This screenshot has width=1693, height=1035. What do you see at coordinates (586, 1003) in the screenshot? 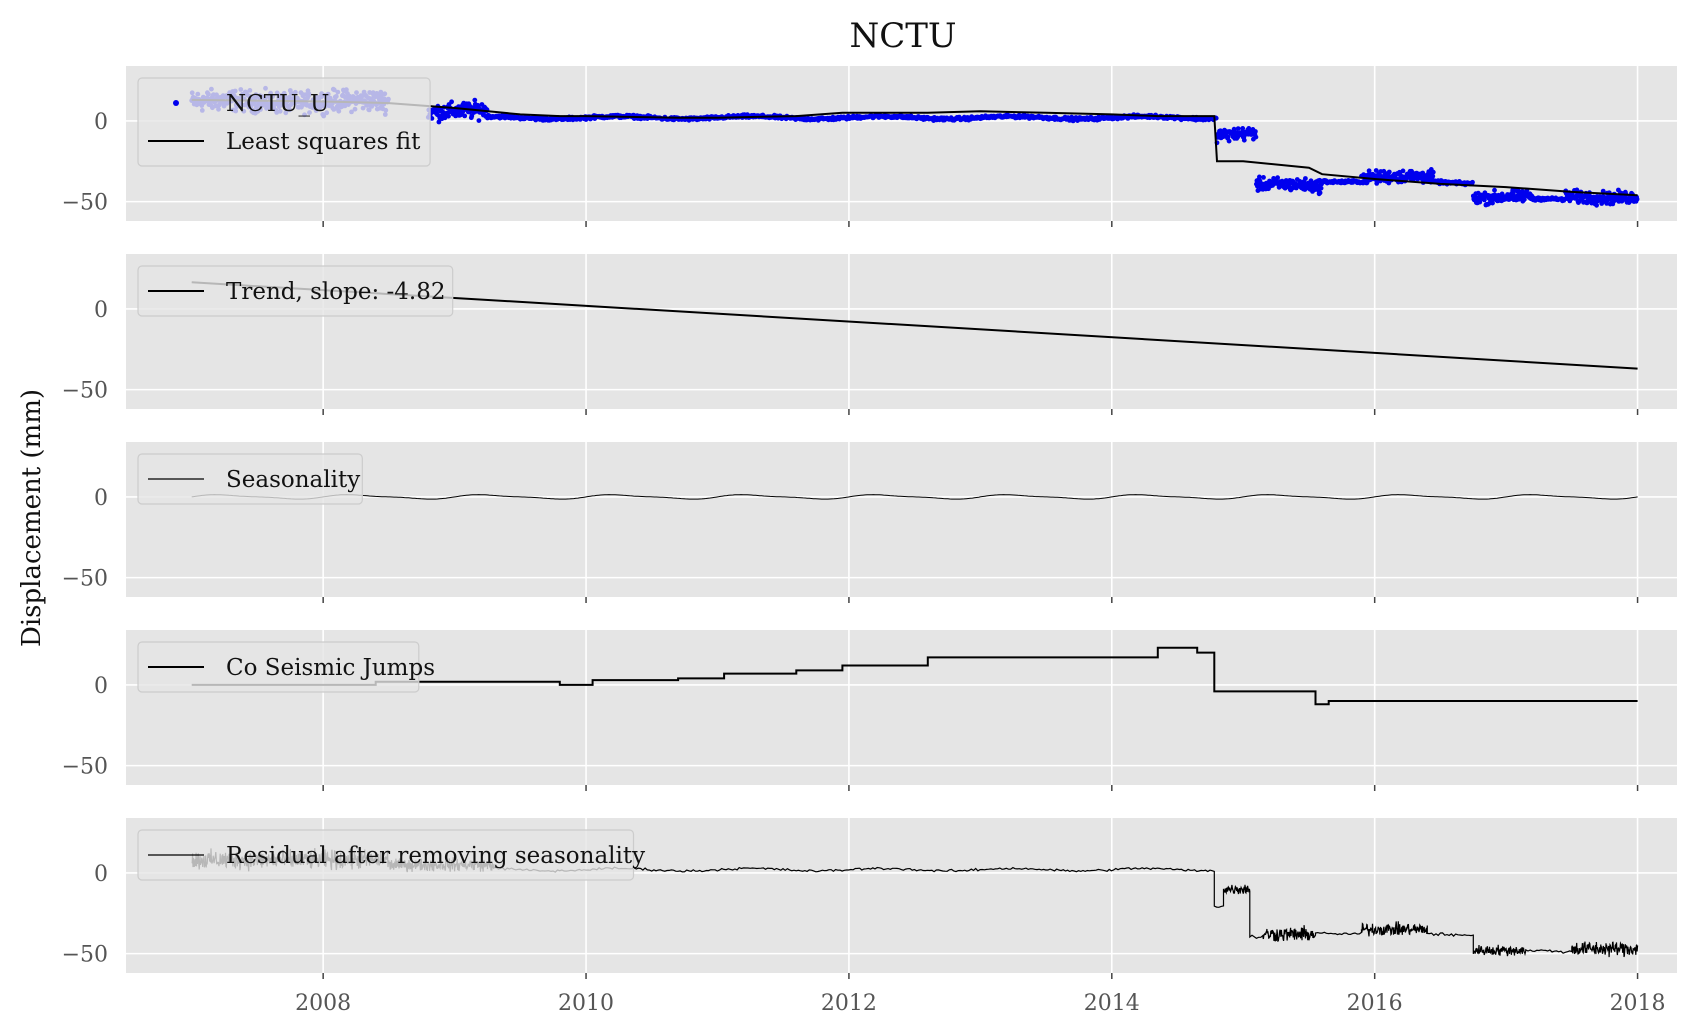
I see `x-tick-label: 2010` at bounding box center [586, 1003].